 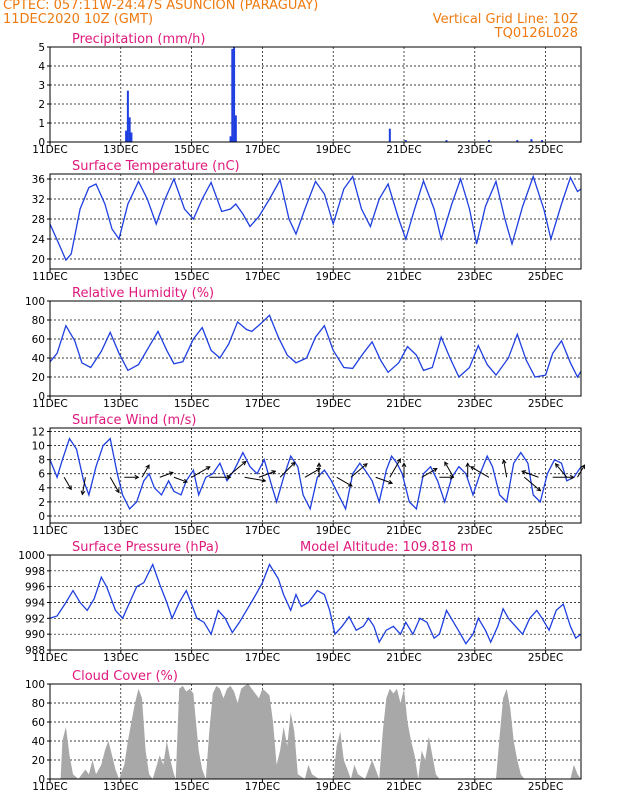 I want to click on panel-annotation: Model Altitude: 109.818 m, so click(x=386, y=547).